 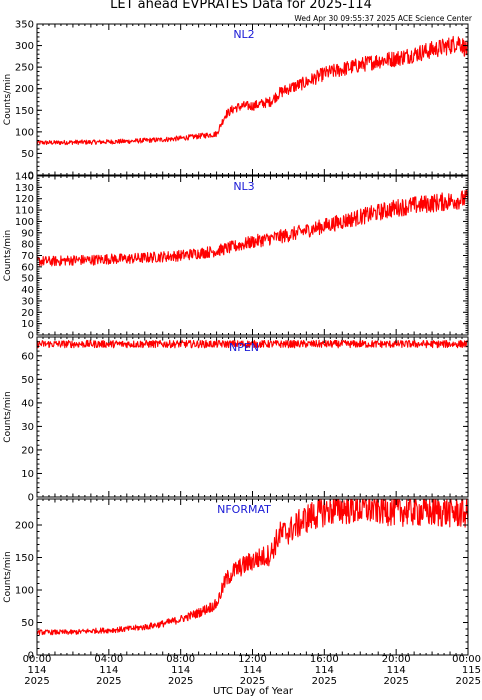 What do you see at coordinates (243, 186) in the screenshot?
I see `panel-label: NL3` at bounding box center [243, 186].